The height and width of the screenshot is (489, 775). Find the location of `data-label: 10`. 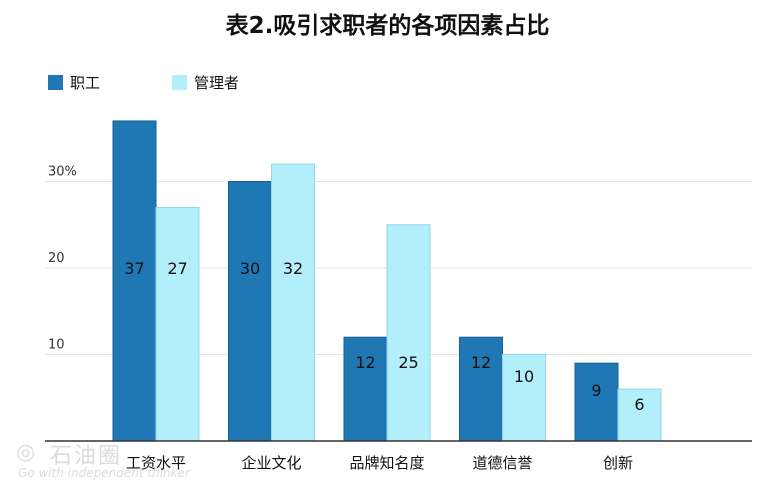

data-label: 10 is located at coordinates (524, 376).